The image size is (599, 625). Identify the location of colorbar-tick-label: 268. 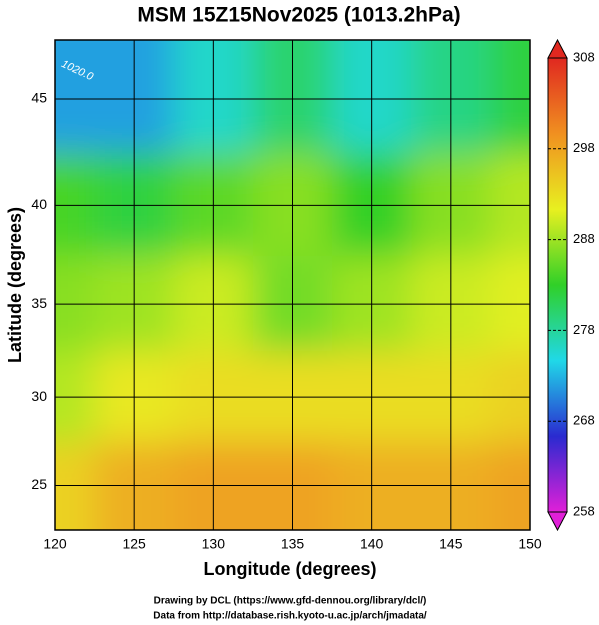
(584, 420).